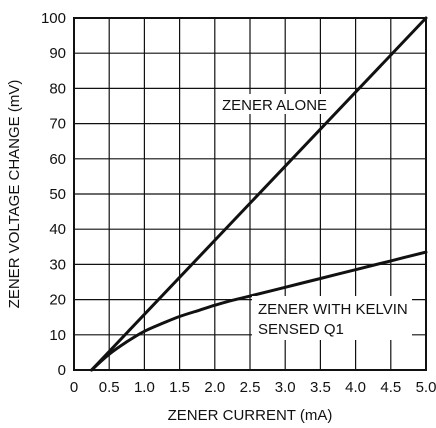  Describe the element at coordinates (57, 53) in the screenshot. I see `y-tick-label: 90` at that location.